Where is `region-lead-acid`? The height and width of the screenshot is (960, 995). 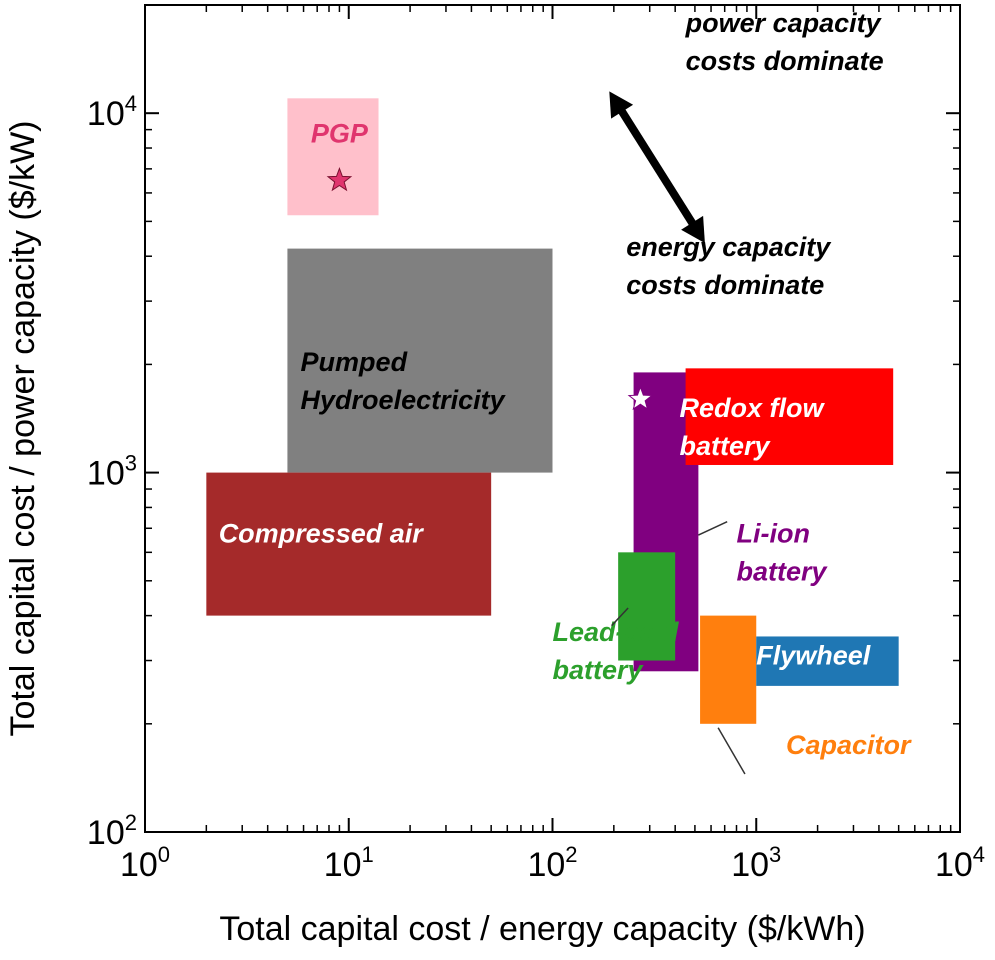 region-lead-acid is located at coordinates (647, 606).